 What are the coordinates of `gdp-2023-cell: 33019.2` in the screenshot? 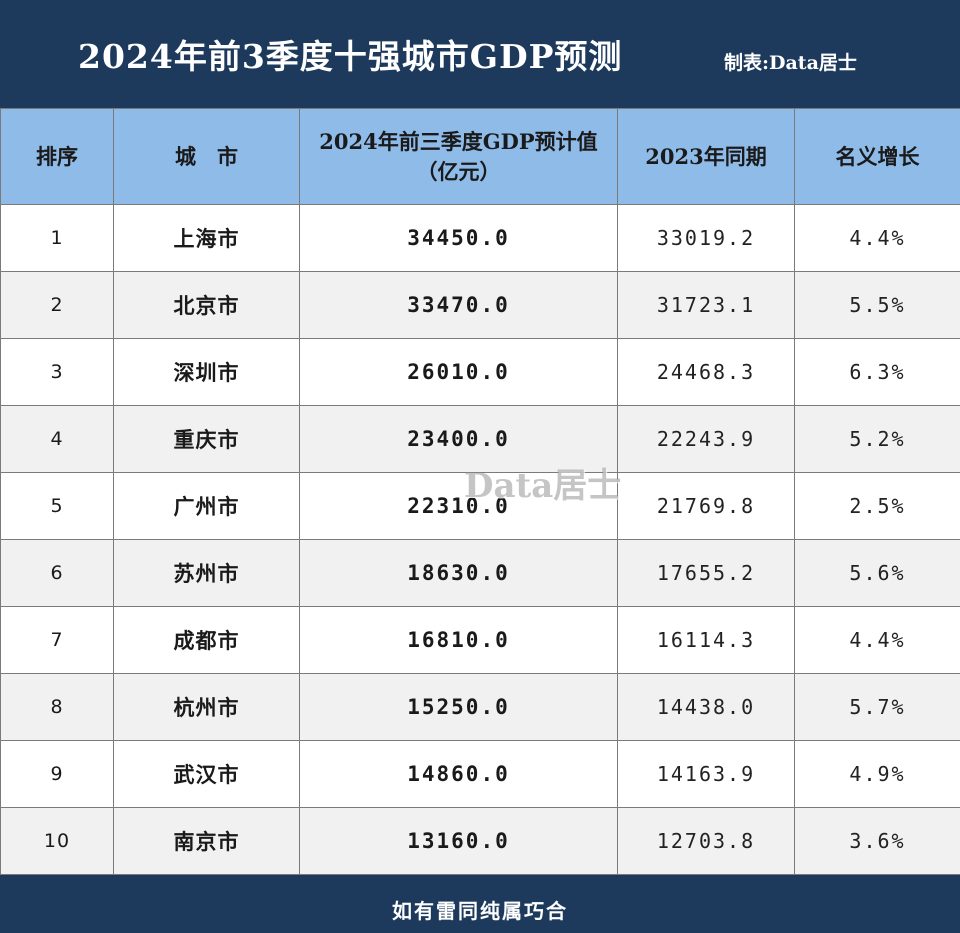 It's located at (706, 238).